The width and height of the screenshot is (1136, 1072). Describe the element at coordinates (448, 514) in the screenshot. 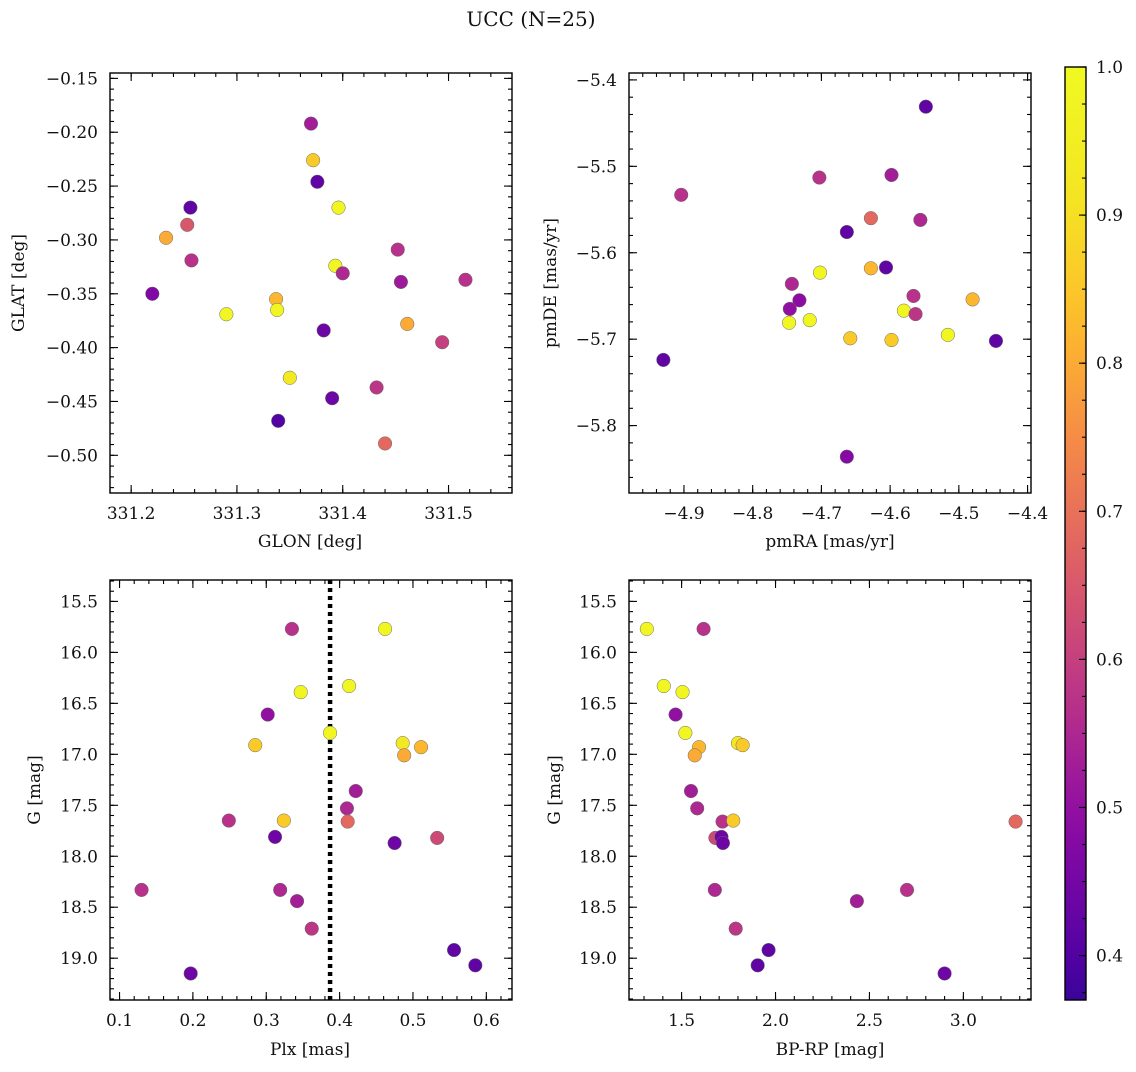

I see `x-tick-label: 331.5` at that location.